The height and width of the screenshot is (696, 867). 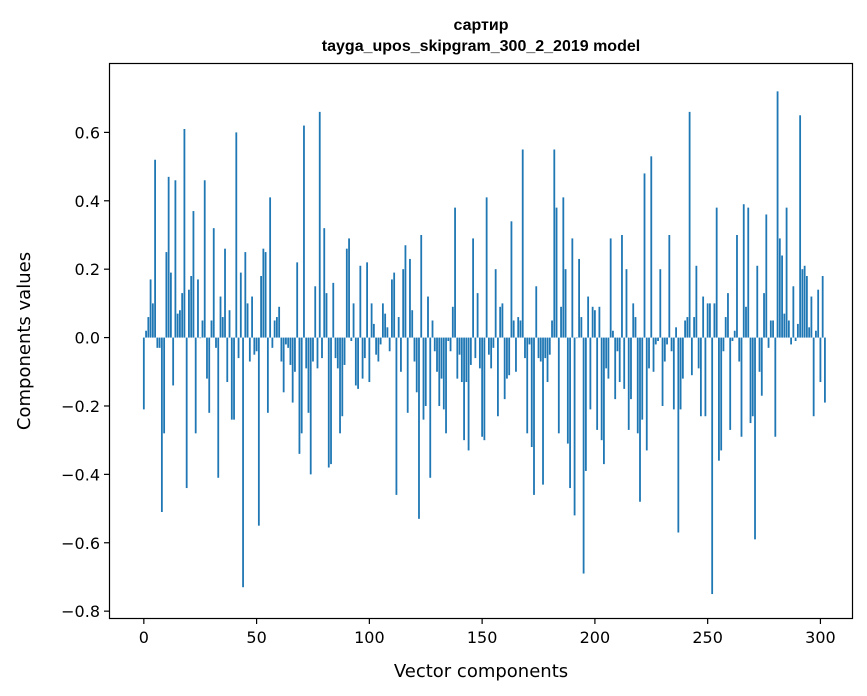 What do you see at coordinates (87, 338) in the screenshot?
I see `y-tick-label: 0.0` at bounding box center [87, 338].